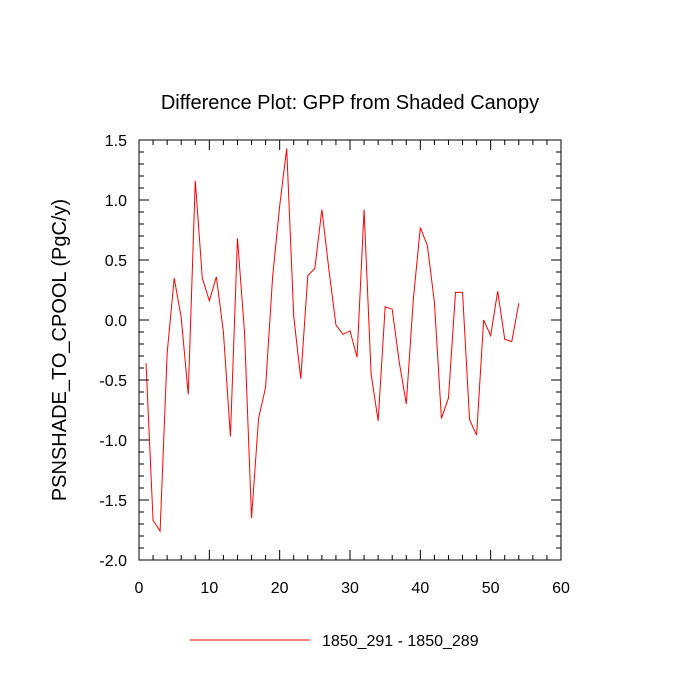 The height and width of the screenshot is (700, 700). I want to click on x-tick-label: 60, so click(561, 588).